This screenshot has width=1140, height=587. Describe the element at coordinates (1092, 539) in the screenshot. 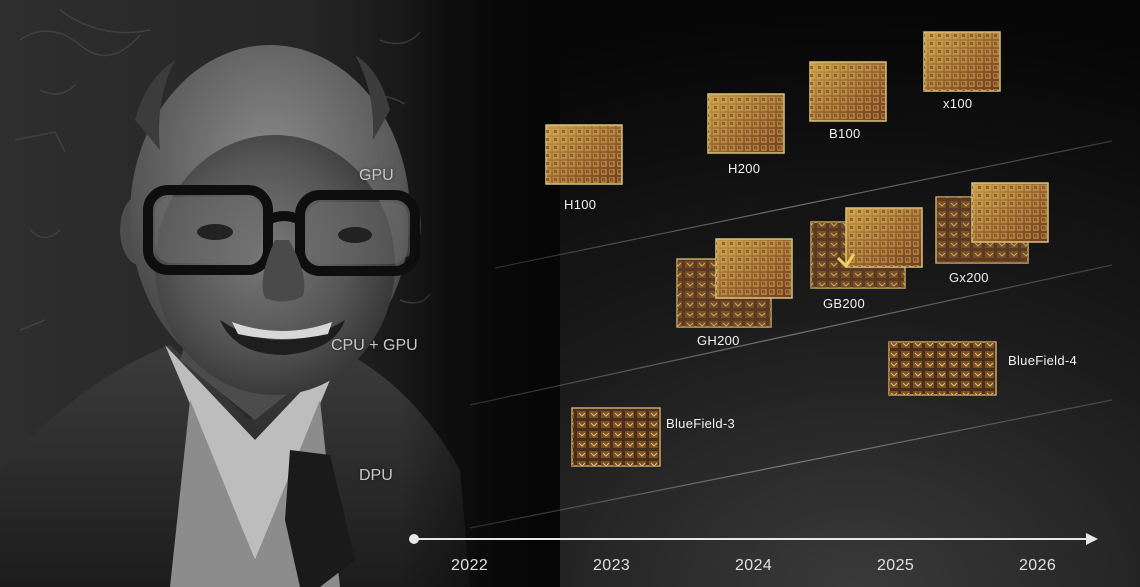

I see `timeline-arrow-icon` at that location.